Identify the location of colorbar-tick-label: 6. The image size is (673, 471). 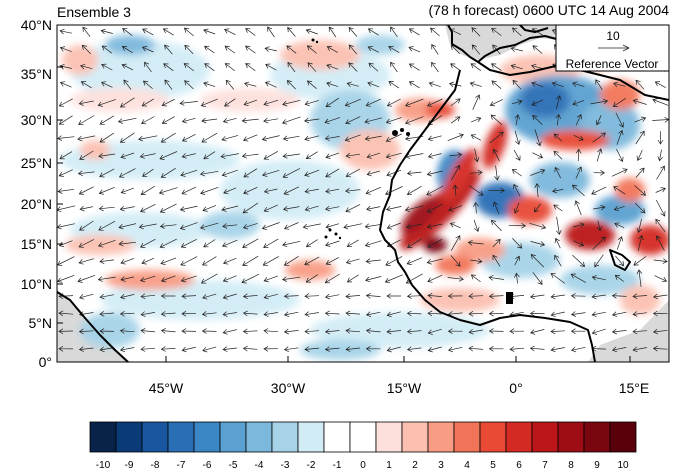
(519, 465).